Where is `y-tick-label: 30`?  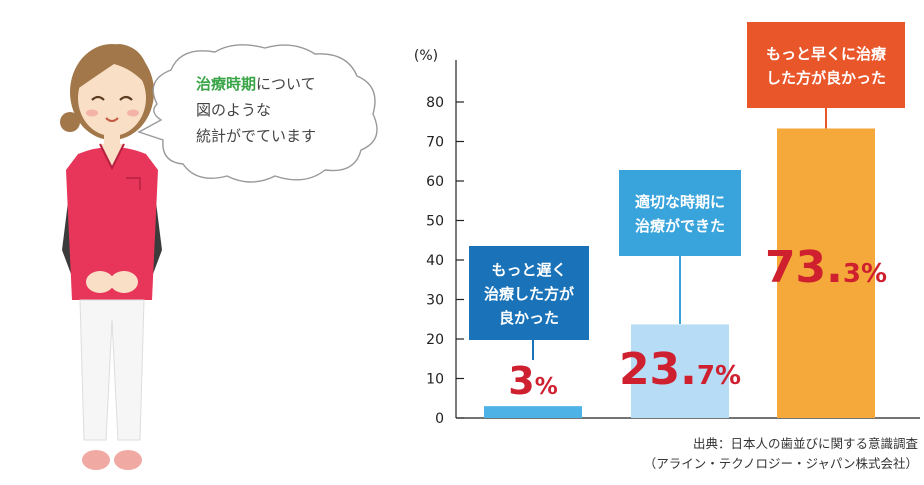 y-tick-label: 30 is located at coordinates (435, 301).